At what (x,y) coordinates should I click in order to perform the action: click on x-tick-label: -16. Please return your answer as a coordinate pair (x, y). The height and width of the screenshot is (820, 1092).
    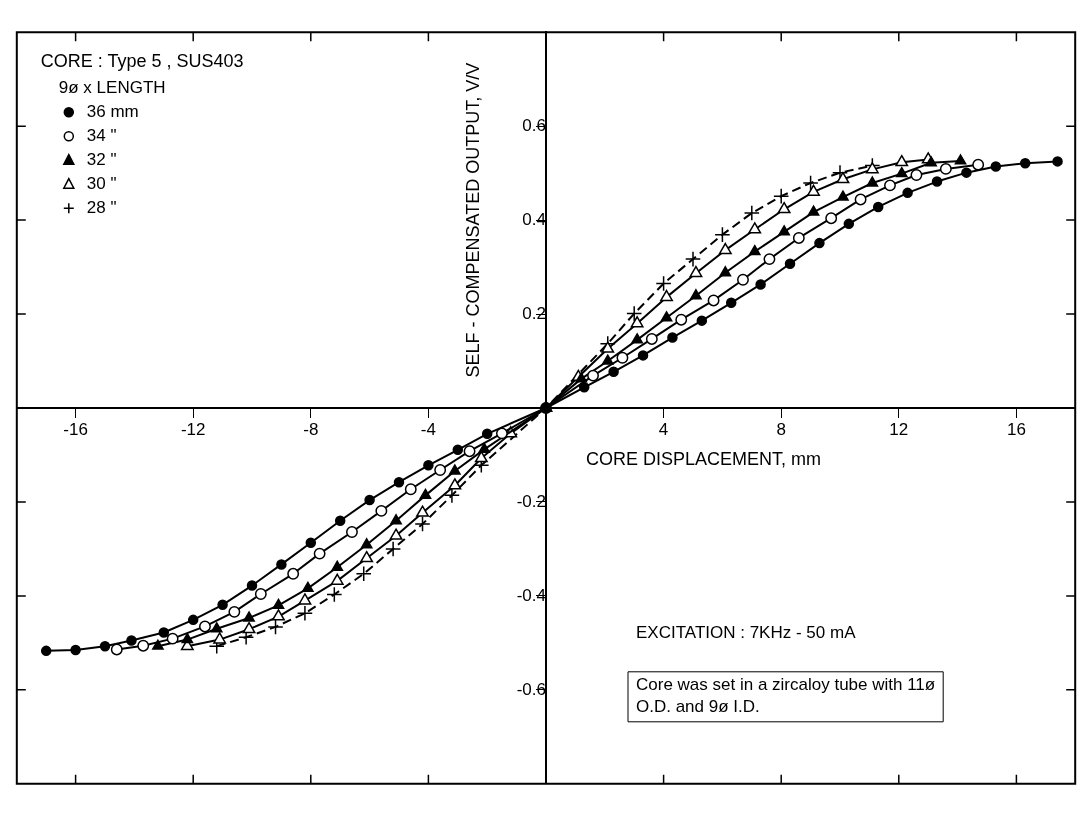
    Looking at the image, I should click on (75, 429).